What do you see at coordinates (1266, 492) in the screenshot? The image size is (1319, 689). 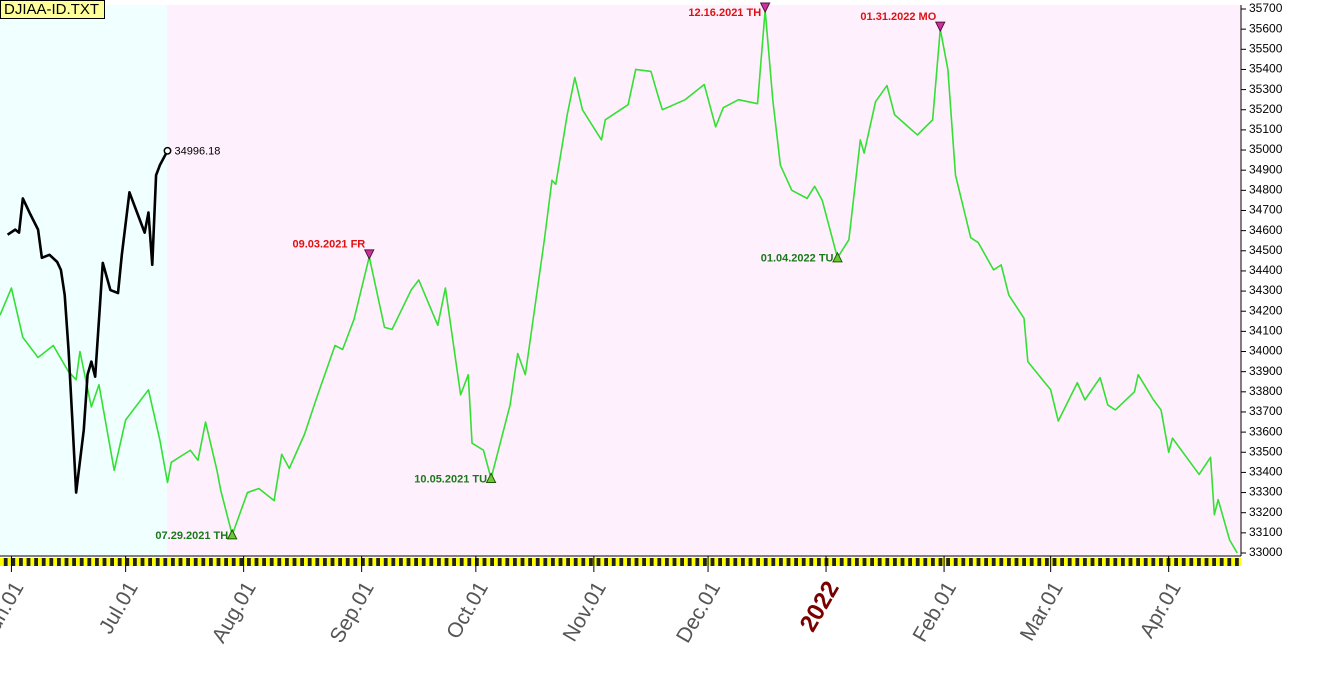 I see `y-tick-label: 33300` at bounding box center [1266, 492].